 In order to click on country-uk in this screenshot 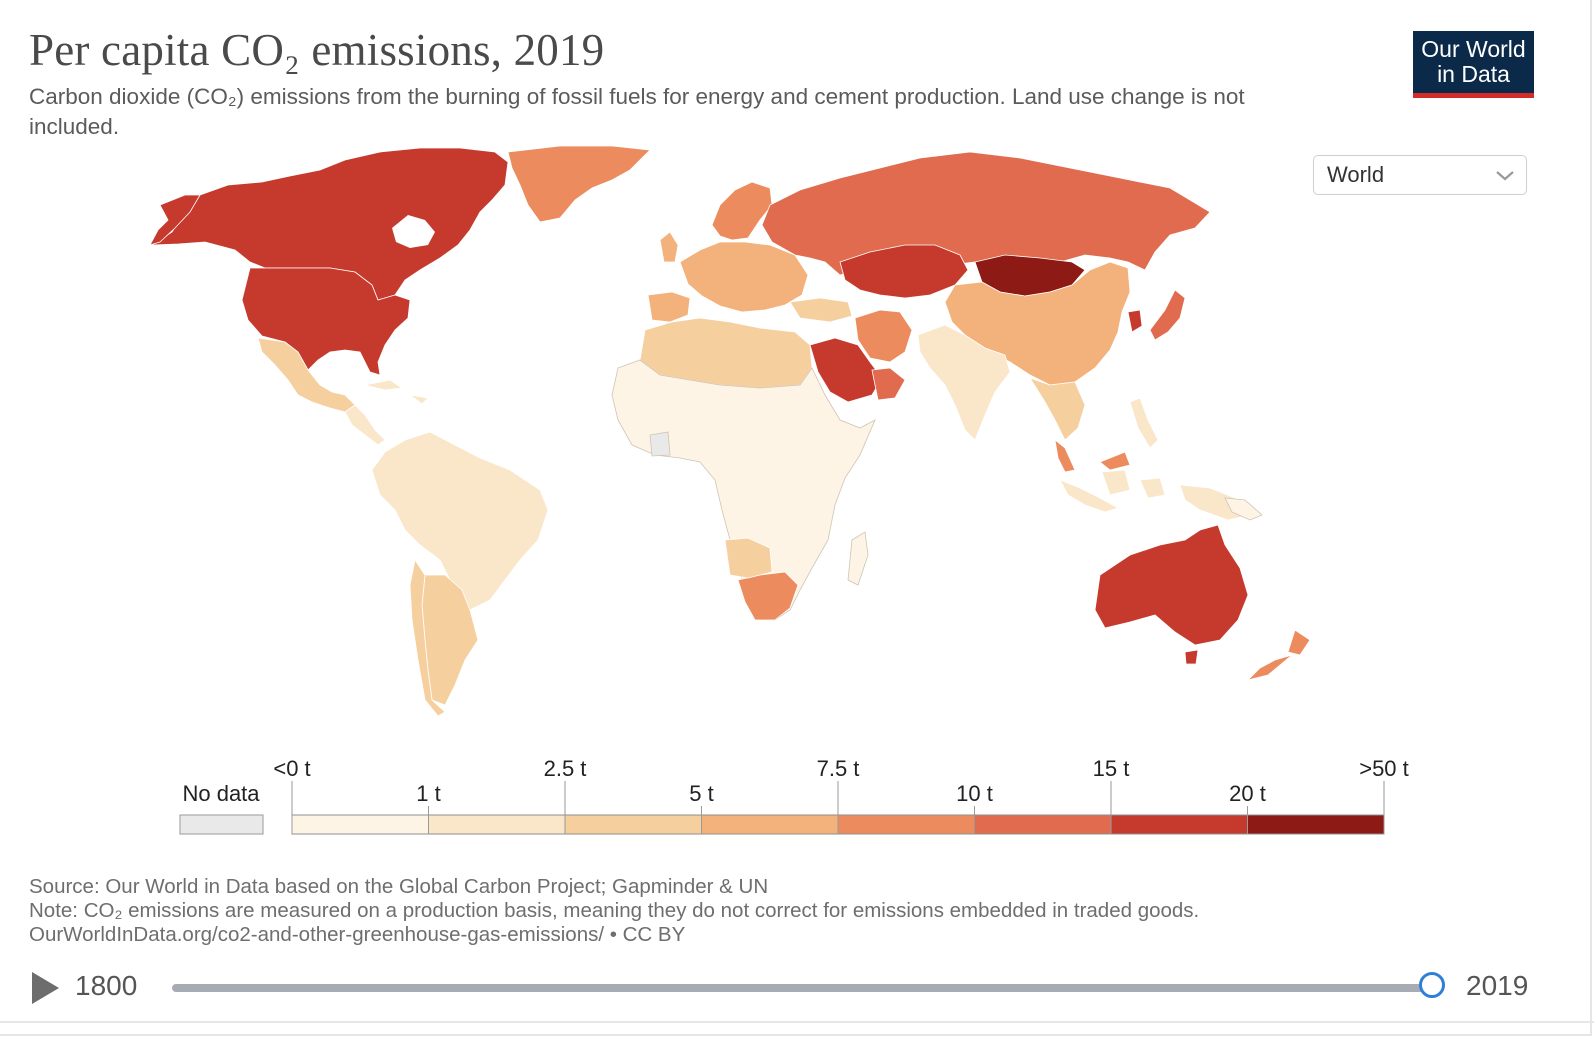, I will do `click(669, 247)`.